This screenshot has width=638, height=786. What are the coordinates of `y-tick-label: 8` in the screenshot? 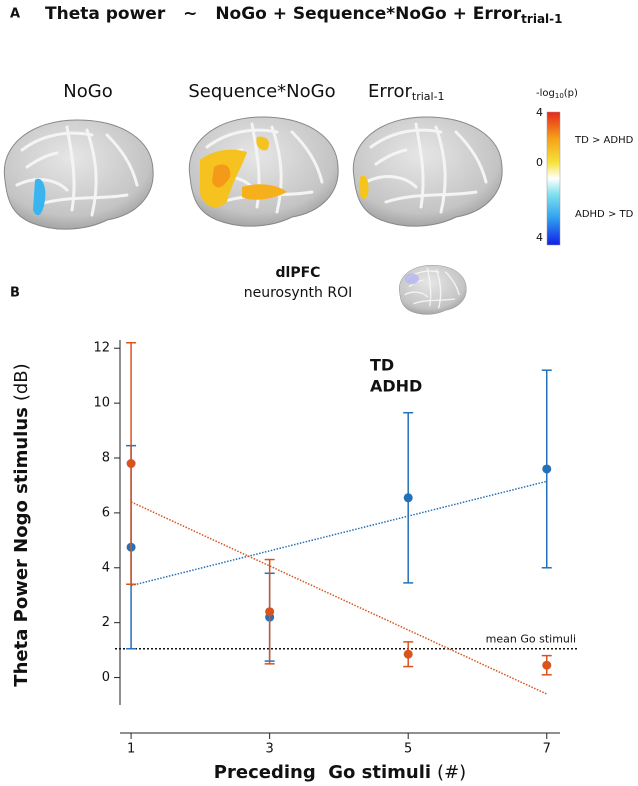 It's located at (106, 458).